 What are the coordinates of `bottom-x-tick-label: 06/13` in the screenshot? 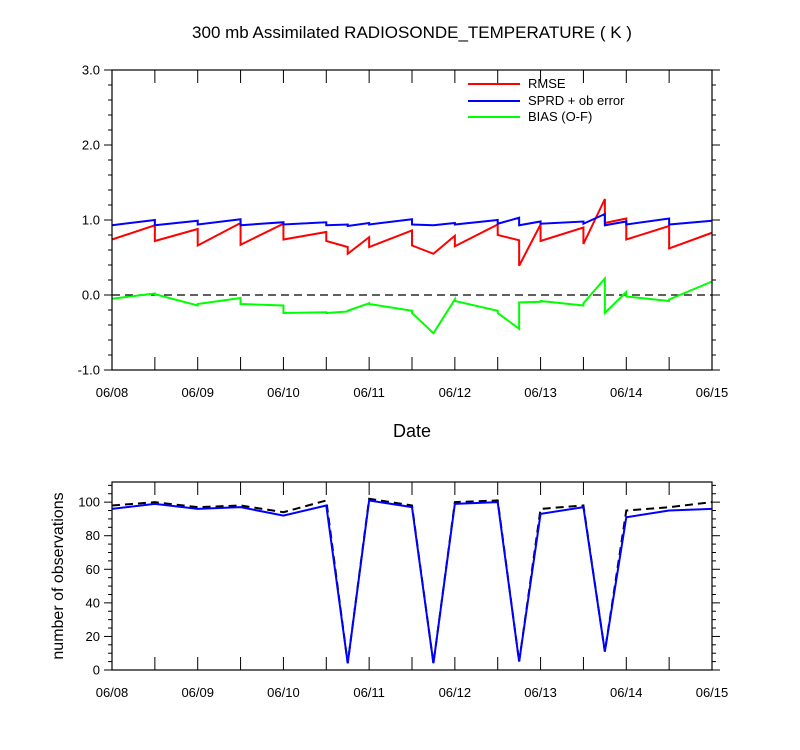 It's located at (540, 692).